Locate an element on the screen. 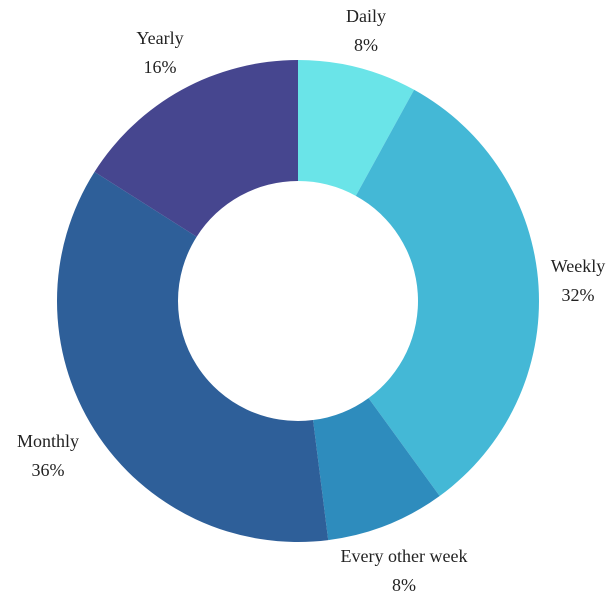  slice-label: Yearly is located at coordinates (159, 38).